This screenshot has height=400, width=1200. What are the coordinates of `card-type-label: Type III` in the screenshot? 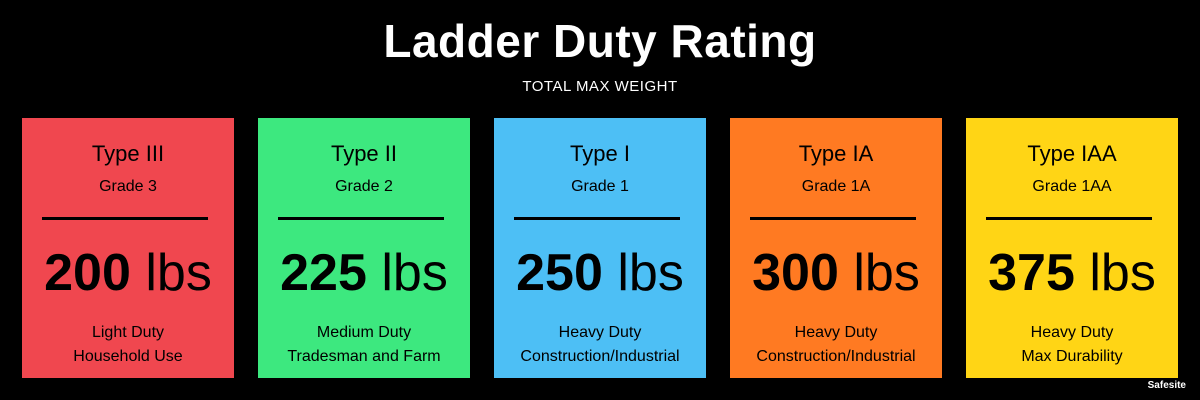 It's located at (128, 153).